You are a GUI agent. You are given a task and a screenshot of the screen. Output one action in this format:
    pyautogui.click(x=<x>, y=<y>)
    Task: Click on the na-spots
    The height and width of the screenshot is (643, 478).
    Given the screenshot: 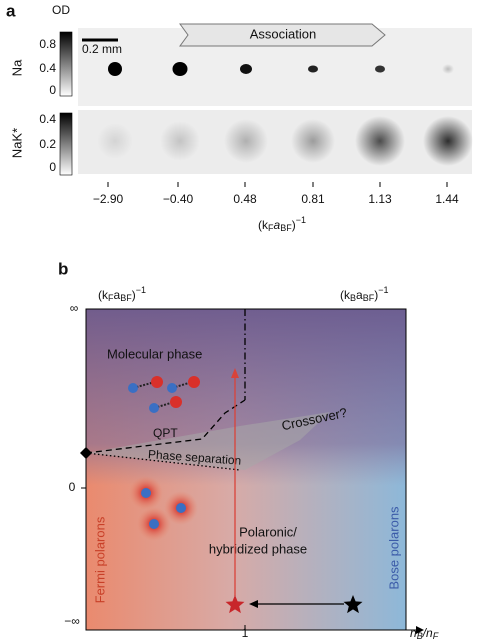 What is the action you would take?
    pyautogui.click(x=281, y=69)
    